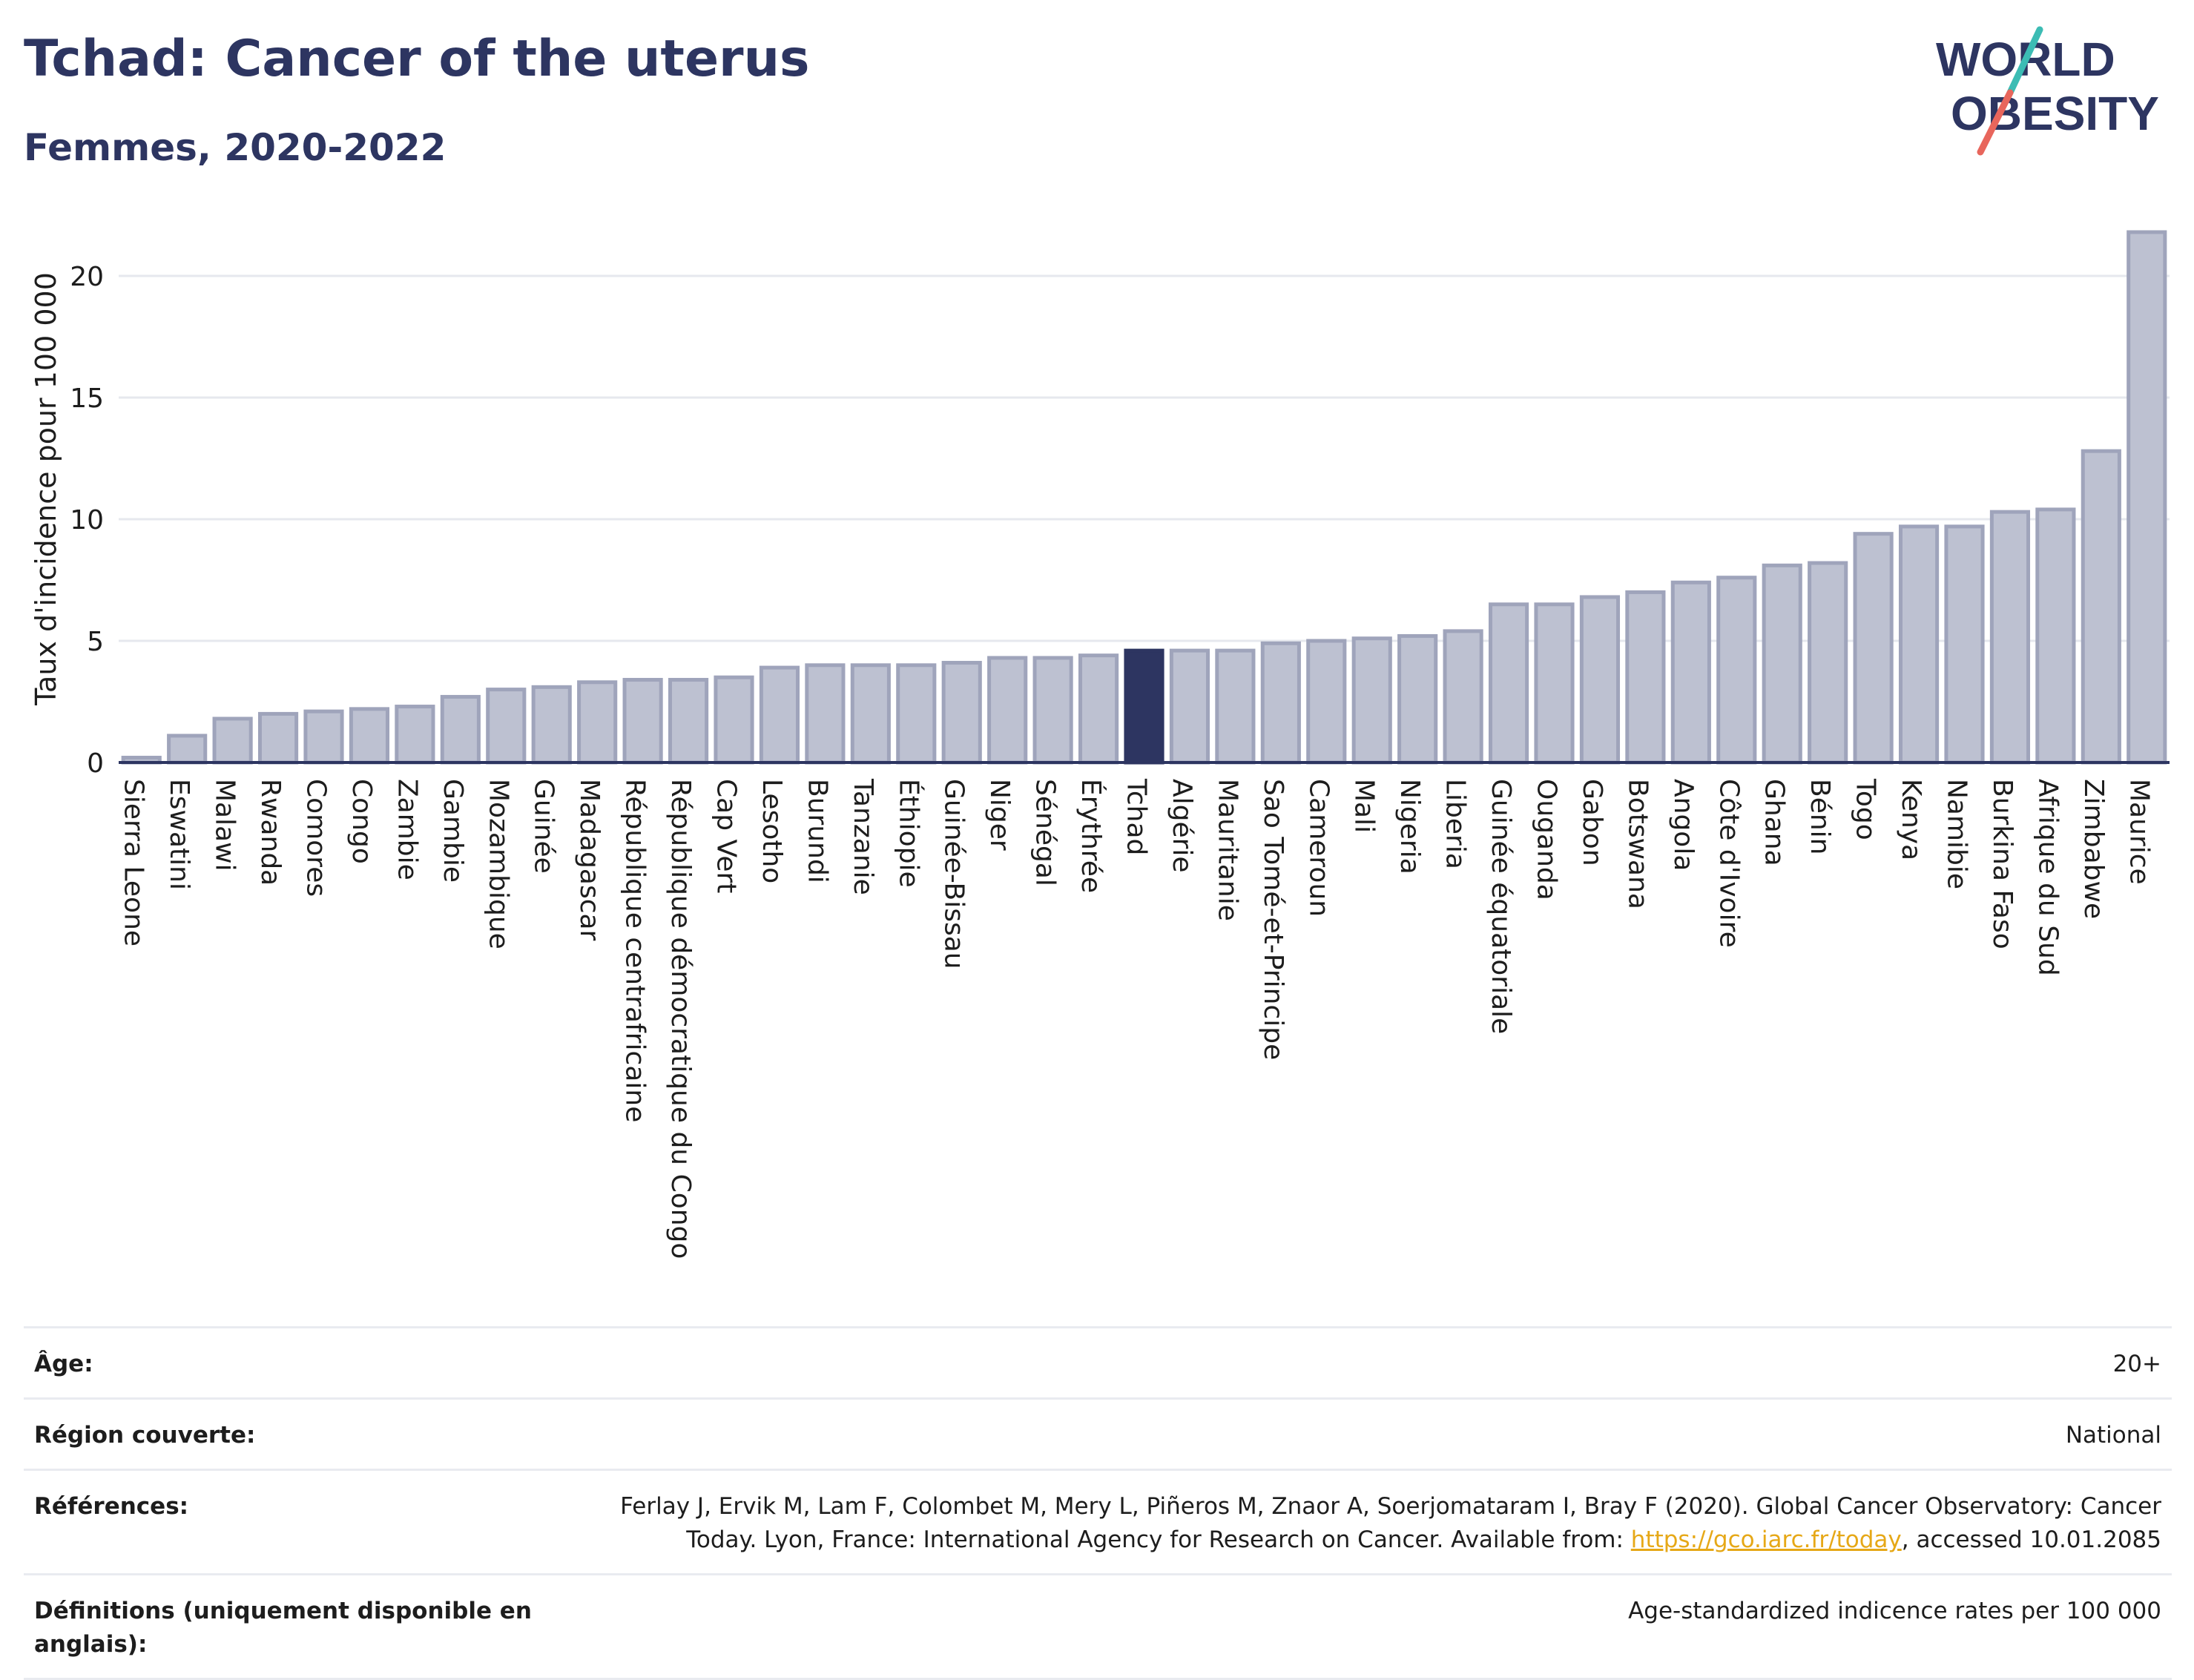 This screenshot has height=1680, width=2194. I want to click on x-tick-label: Ghana, so click(1774, 822).